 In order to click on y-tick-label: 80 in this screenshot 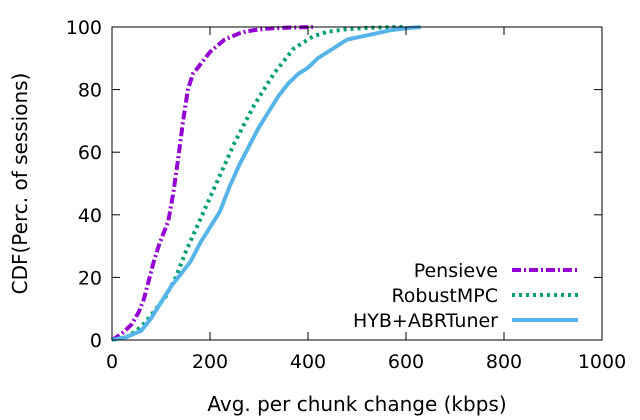, I will do `click(90, 91)`.